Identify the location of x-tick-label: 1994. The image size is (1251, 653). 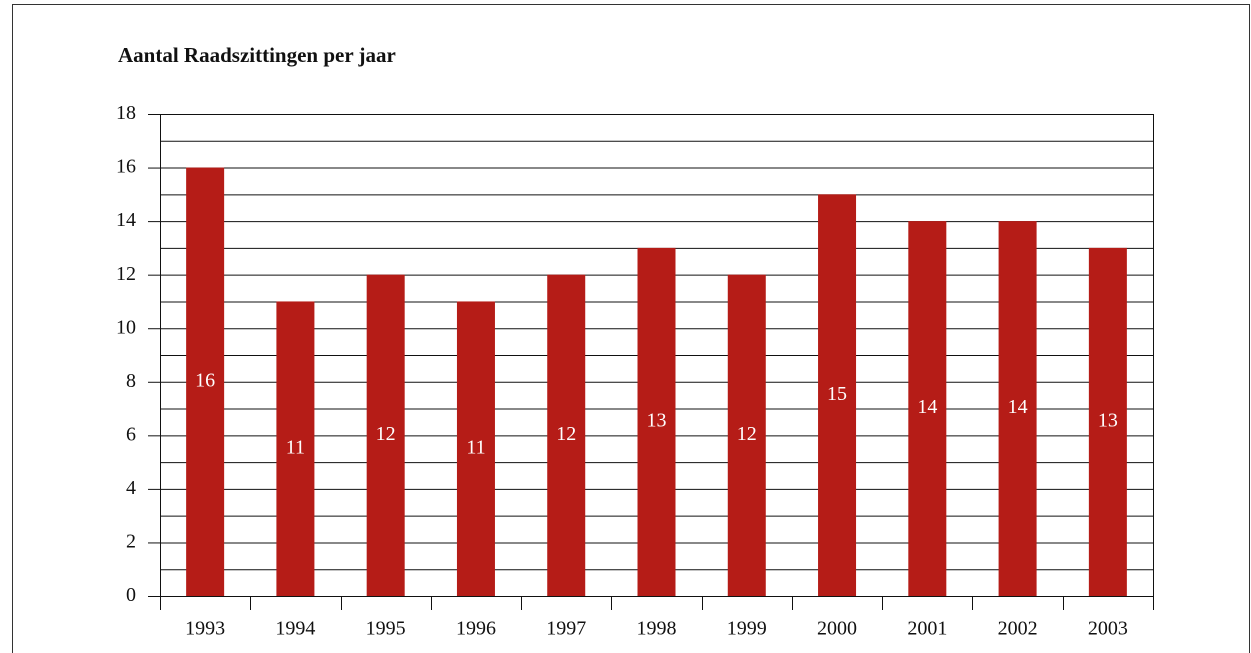
(295, 629).